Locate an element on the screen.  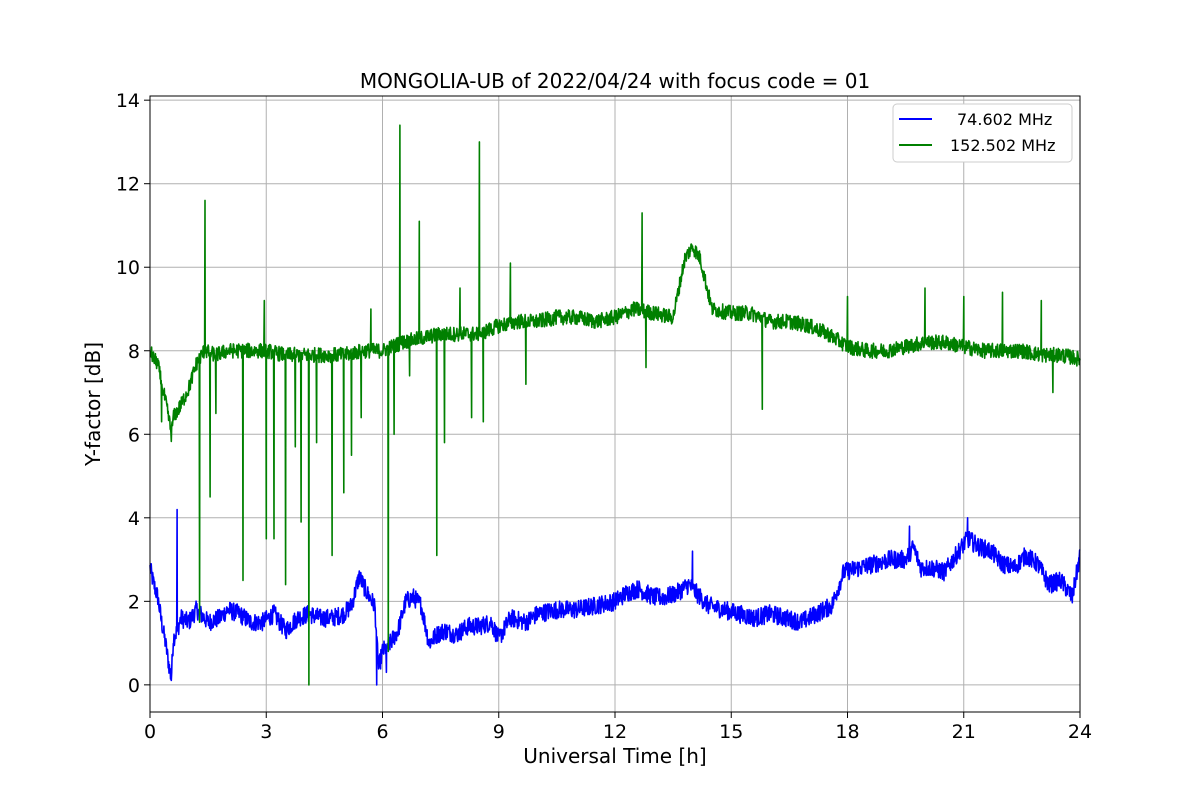
x-tick-label: 0 is located at coordinates (150, 732).